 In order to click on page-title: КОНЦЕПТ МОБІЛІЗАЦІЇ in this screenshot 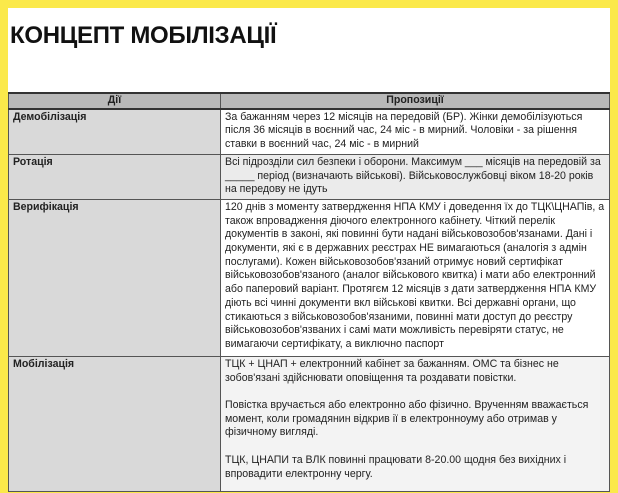, I will do `click(143, 35)`.